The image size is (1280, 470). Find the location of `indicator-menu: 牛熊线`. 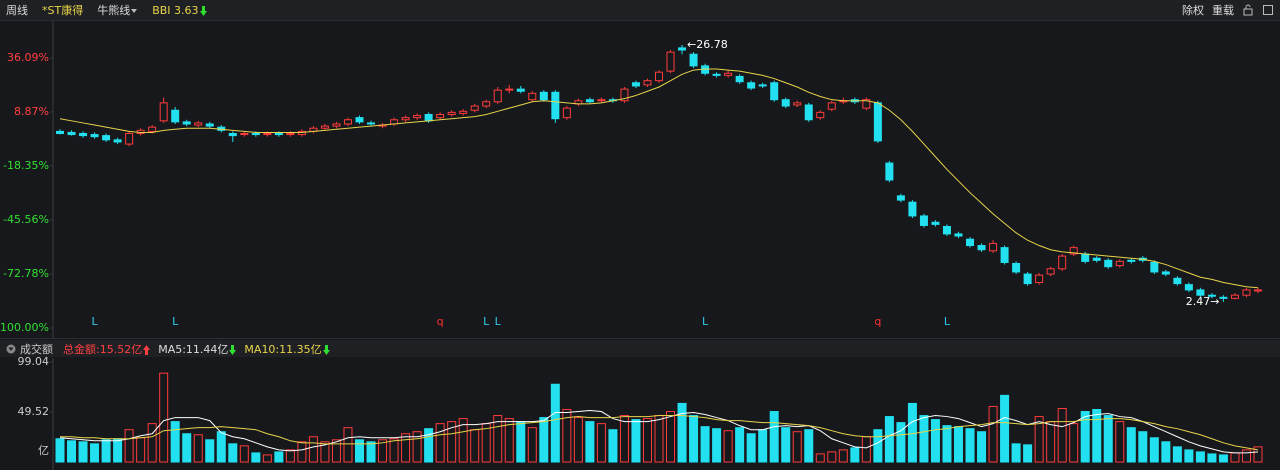

indicator-menu: 牛熊线 is located at coordinates (117, 10).